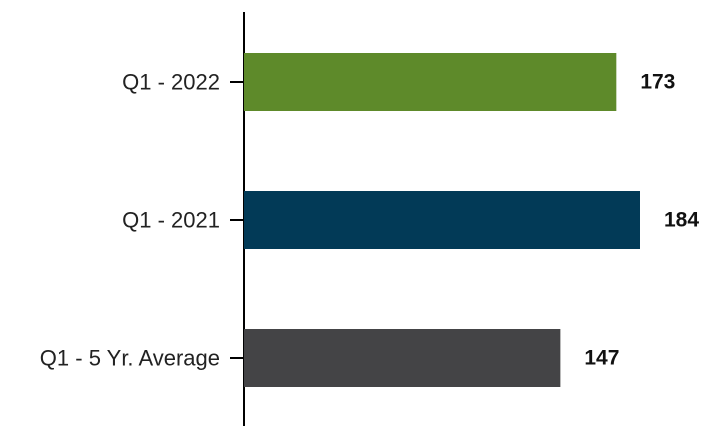 Image resolution: width=722 pixels, height=426 pixels. I want to click on value-label-2: 147, so click(601, 358).